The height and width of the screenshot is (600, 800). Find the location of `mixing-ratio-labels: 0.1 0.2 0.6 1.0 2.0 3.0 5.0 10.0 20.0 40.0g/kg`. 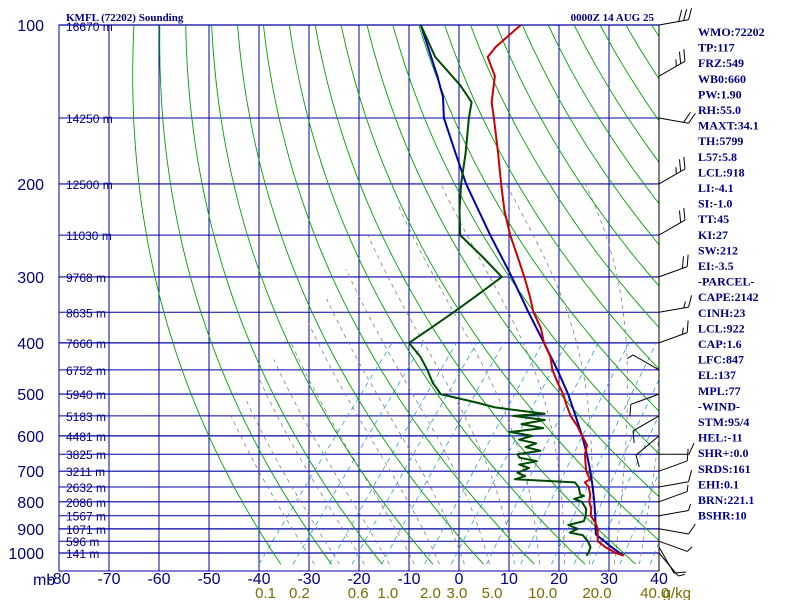

mixing-ratio-labels: 0.1 0.2 0.6 1.0 2.0 3.0 5.0 10.0 20.0 40.0g/kg is located at coordinates (473, 592).